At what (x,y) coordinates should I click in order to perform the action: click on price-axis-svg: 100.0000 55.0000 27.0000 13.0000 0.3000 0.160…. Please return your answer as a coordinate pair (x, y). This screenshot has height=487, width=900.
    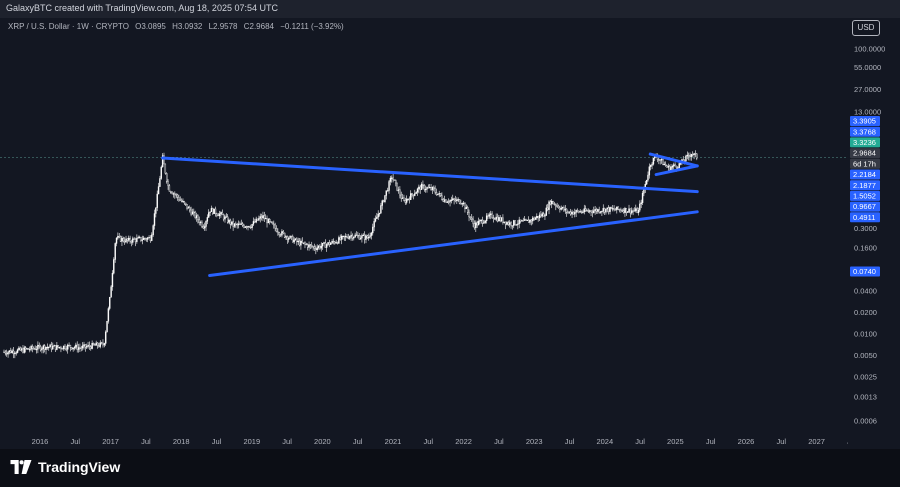
    Looking at the image, I should click on (874, 234).